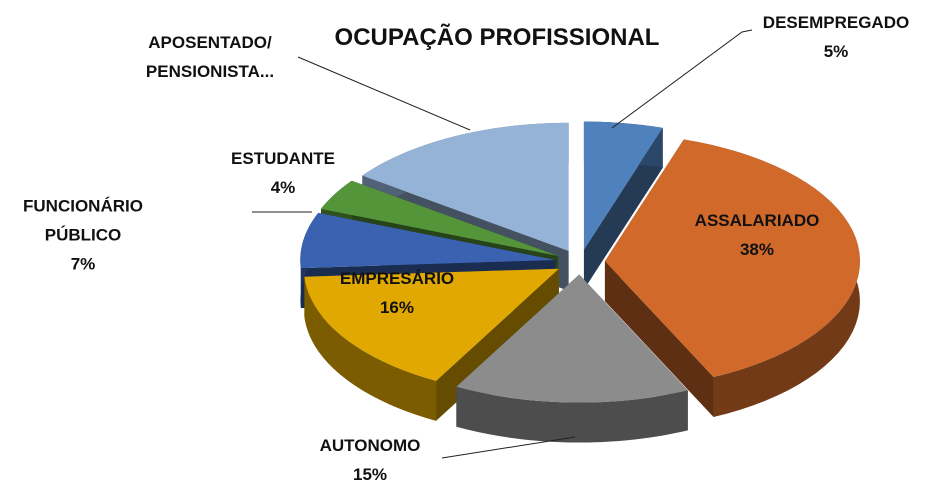 This screenshot has width=929, height=487. Describe the element at coordinates (836, 22) in the screenshot. I see `category-label: DESEMPREGADO` at that location.